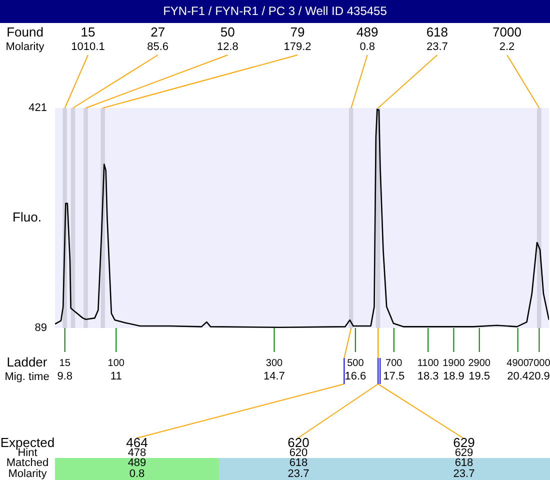 This screenshot has width=550, height=480. What do you see at coordinates (464, 453) in the screenshot?
I see `text: 629` at bounding box center [464, 453].